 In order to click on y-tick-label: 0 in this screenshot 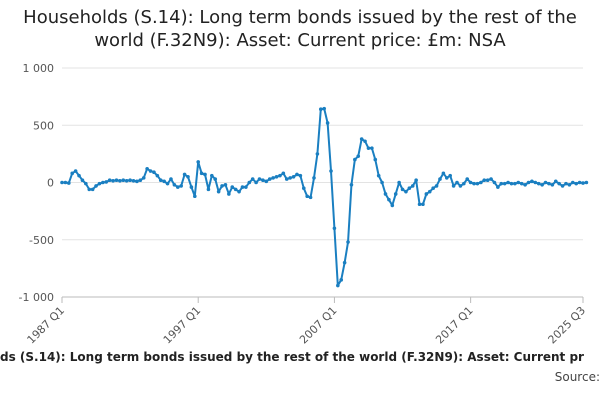, I will do `click(50, 183)`.